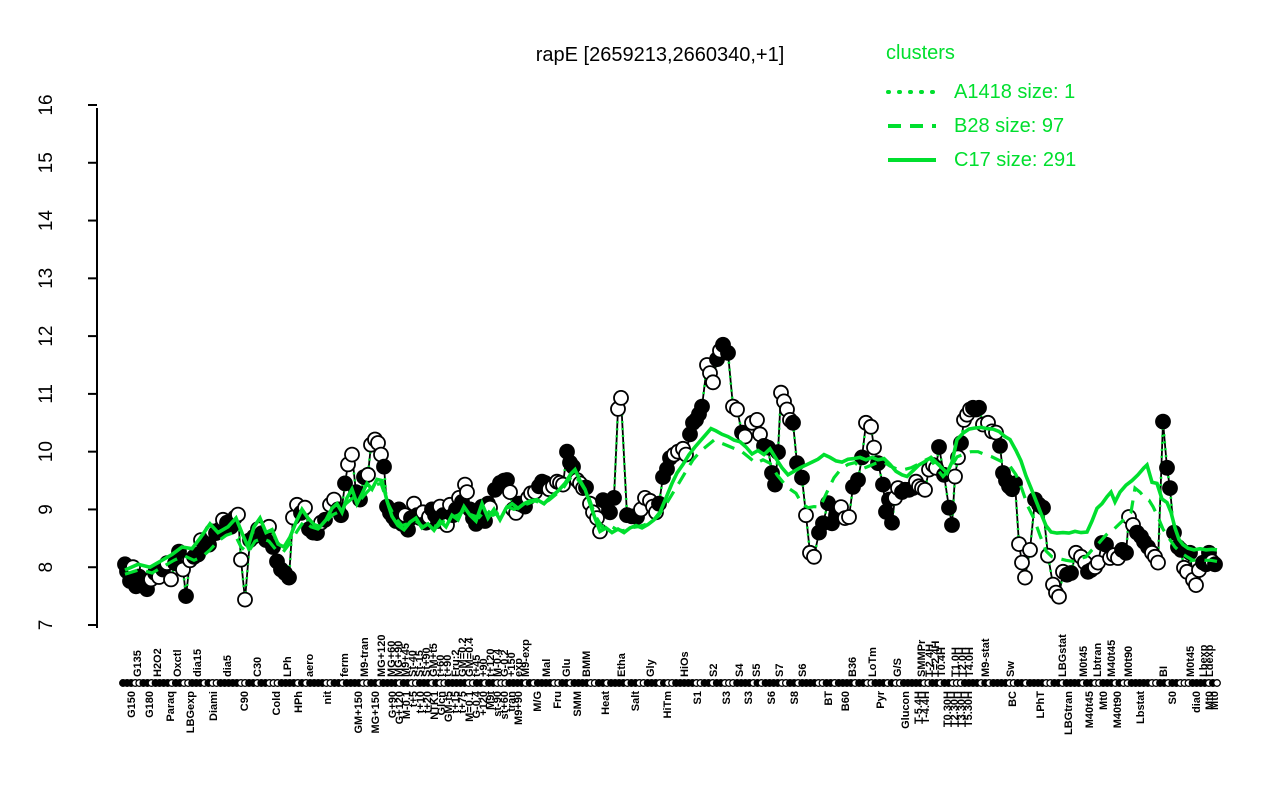 This screenshot has height=800, width=1280. I want to click on x-axis-label: BI, so click(1164, 671).